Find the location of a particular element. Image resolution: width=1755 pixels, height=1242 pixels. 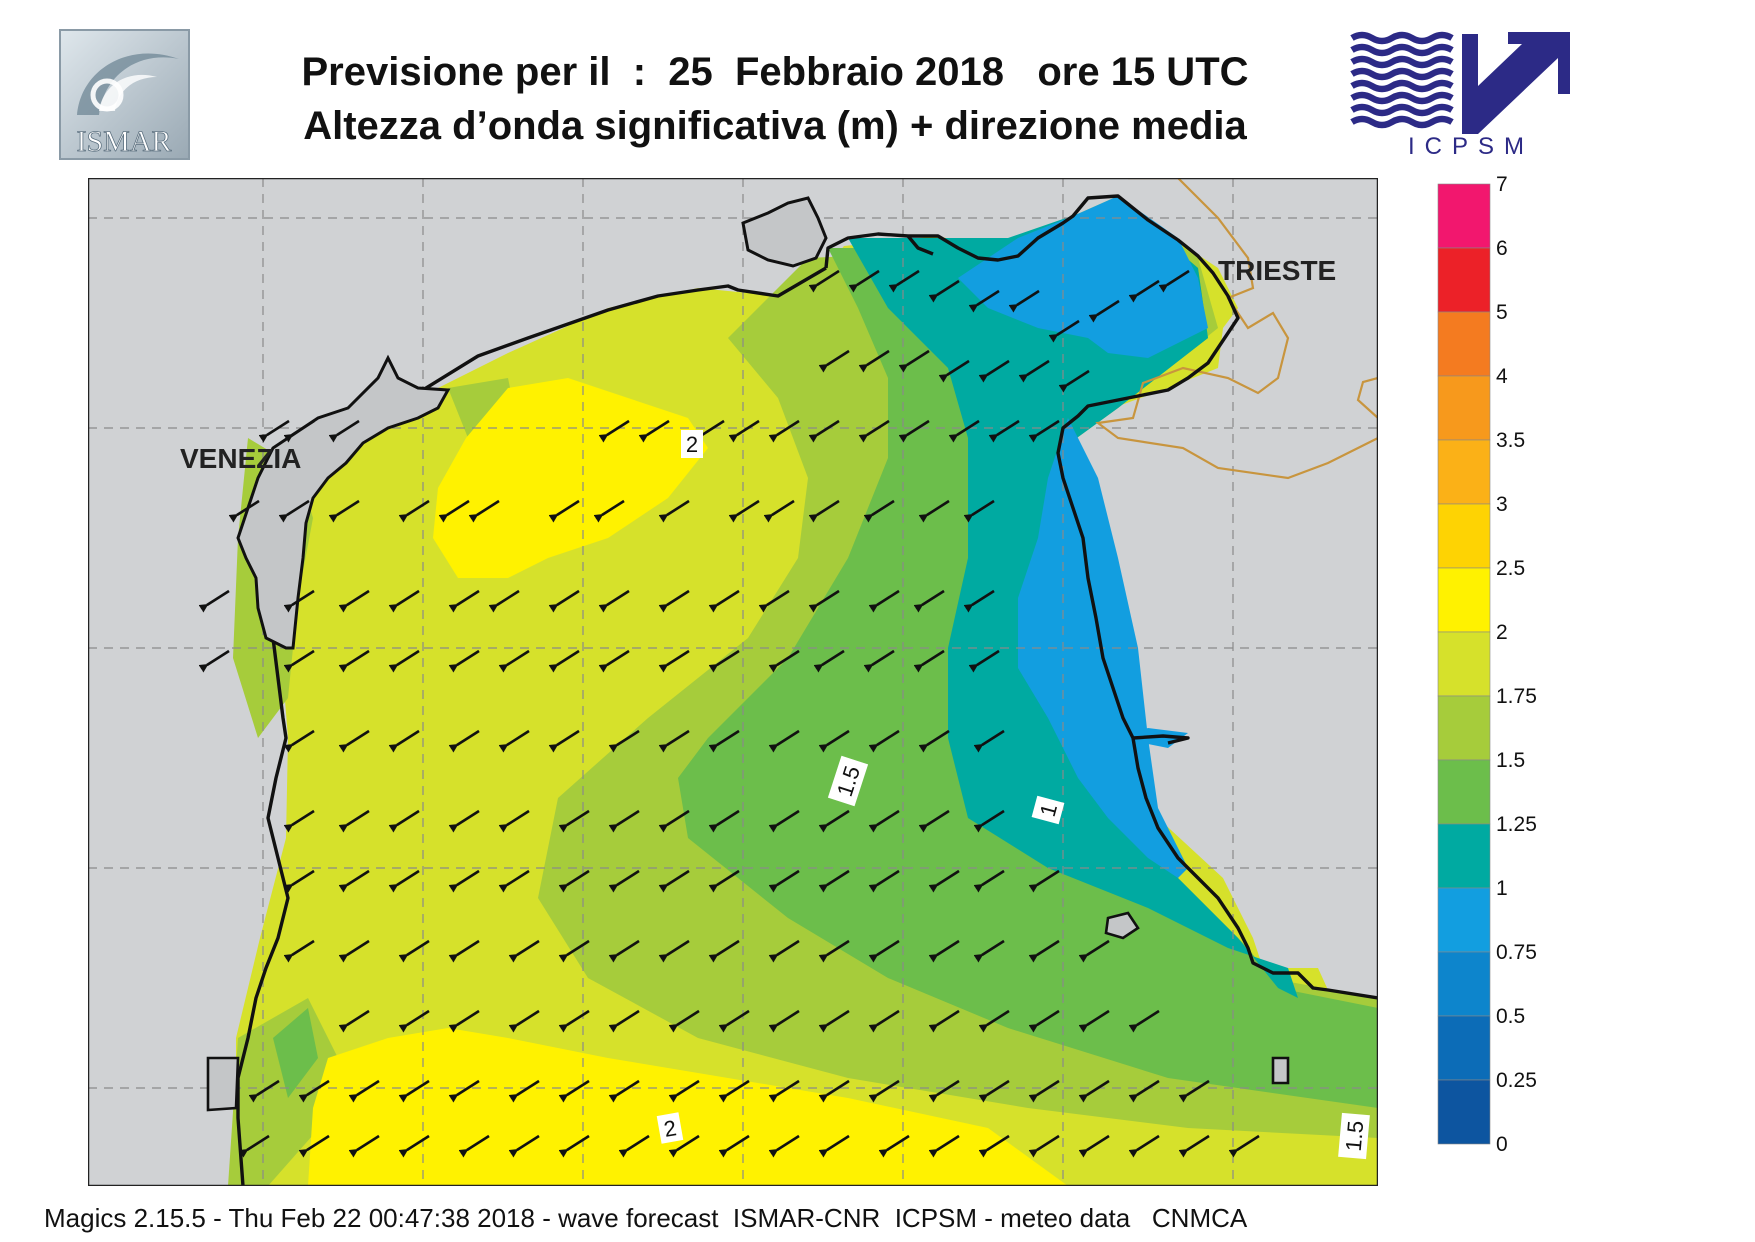

city-label-venezia: VENEZIA is located at coordinates (240, 458).